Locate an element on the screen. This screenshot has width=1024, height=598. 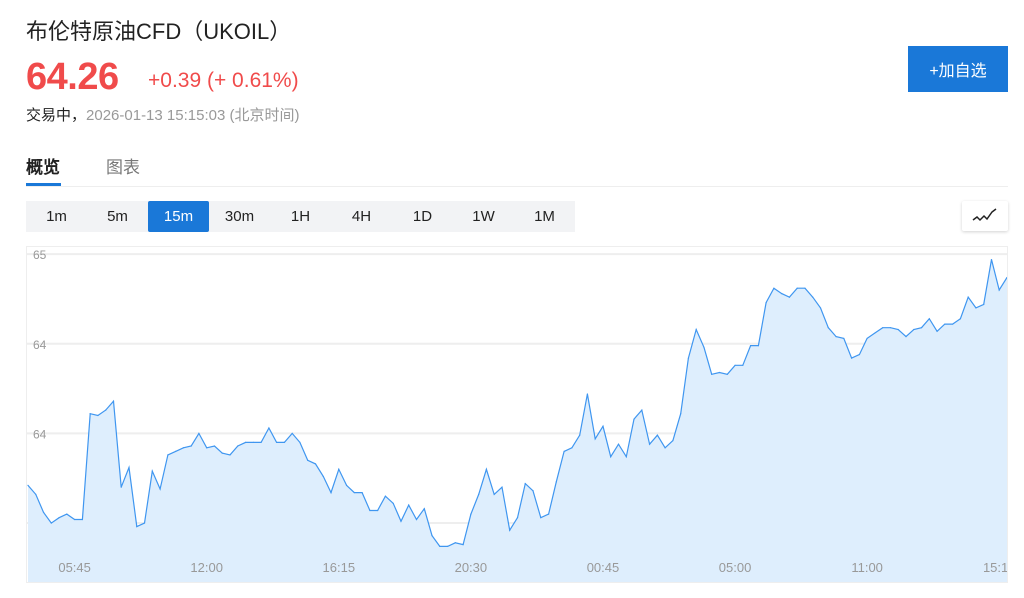
x-tick-label: 05:45 is located at coordinates (74, 567).